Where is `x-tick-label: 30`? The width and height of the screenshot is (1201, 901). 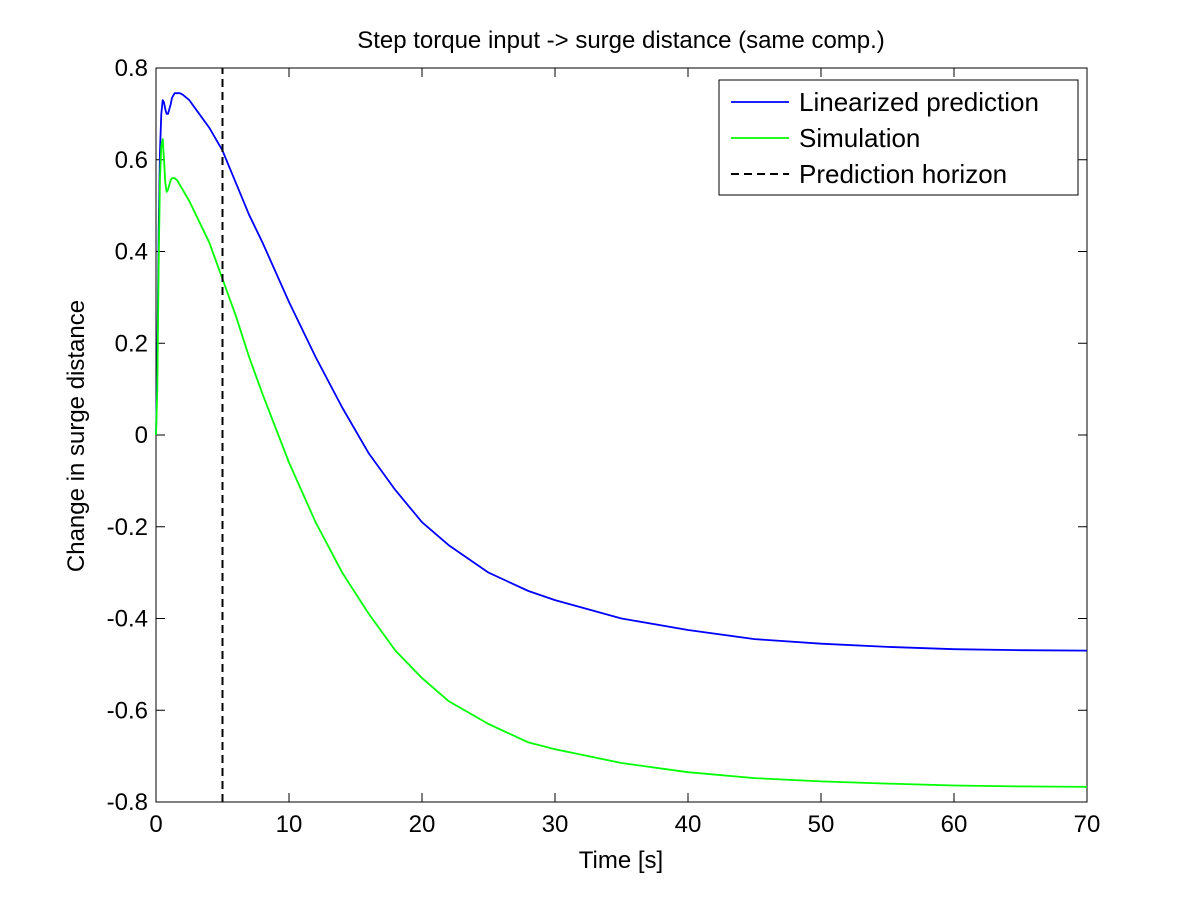
x-tick-label: 30 is located at coordinates (555, 824).